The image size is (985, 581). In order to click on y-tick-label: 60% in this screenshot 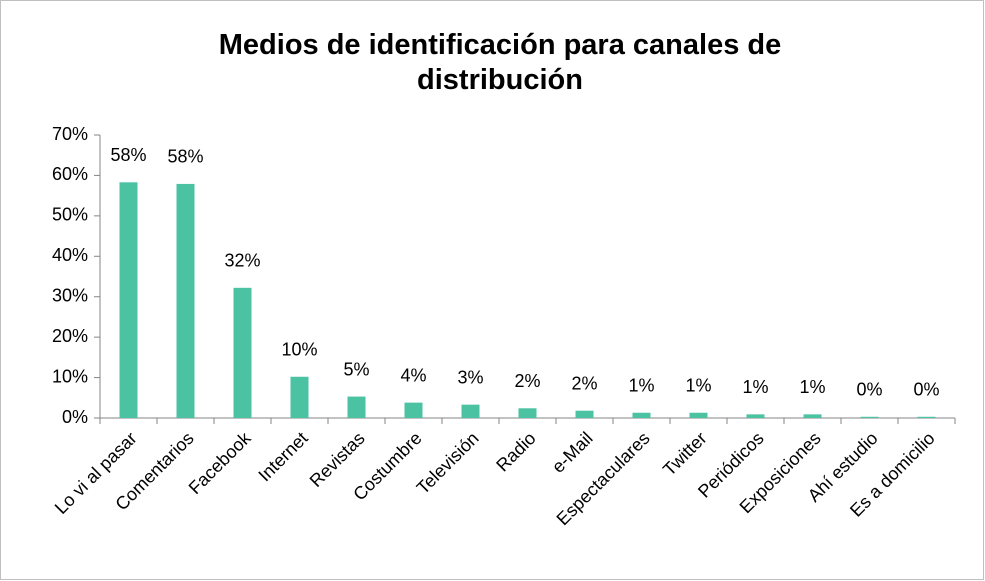, I will do `click(70, 174)`.